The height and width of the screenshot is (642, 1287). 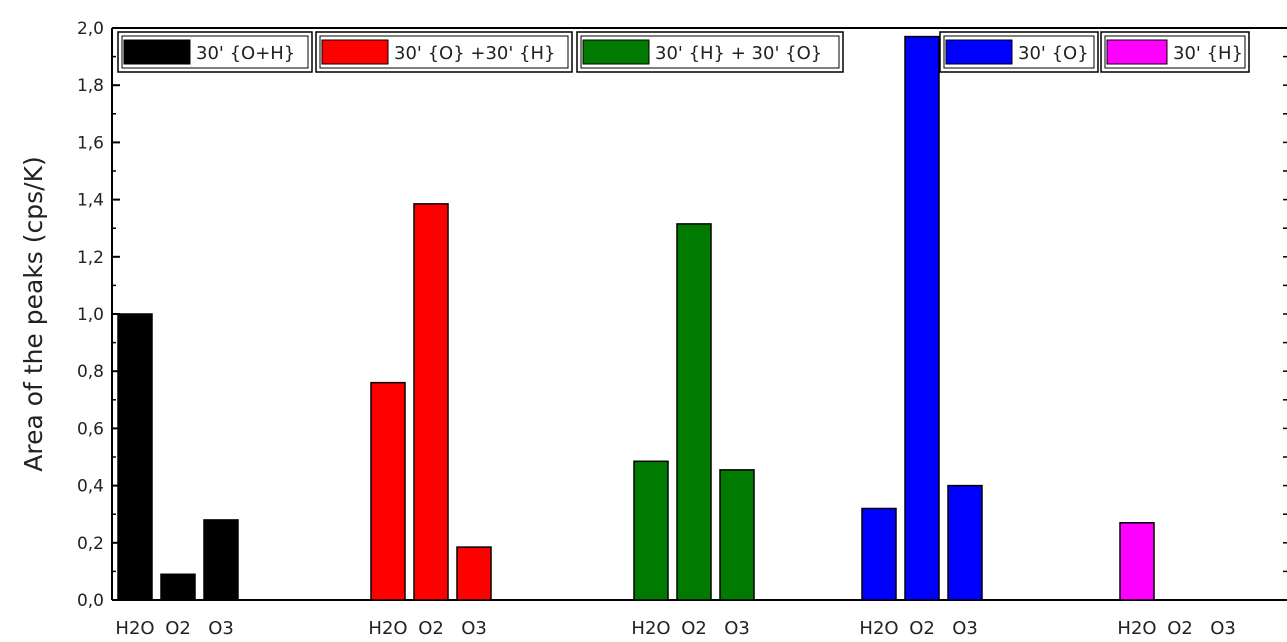 What do you see at coordinates (90, 315) in the screenshot?
I see `y-tick-label: 1,0` at bounding box center [90, 315].